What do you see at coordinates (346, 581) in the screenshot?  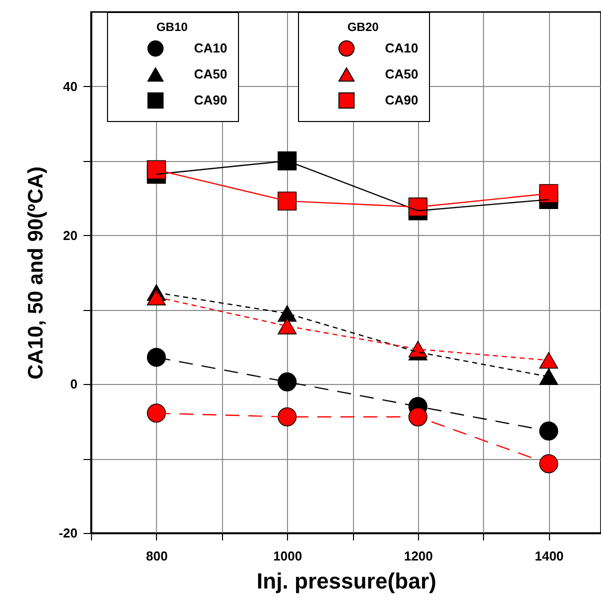 I see `x-axis-title: Inj. pressure(bar)` at bounding box center [346, 581].